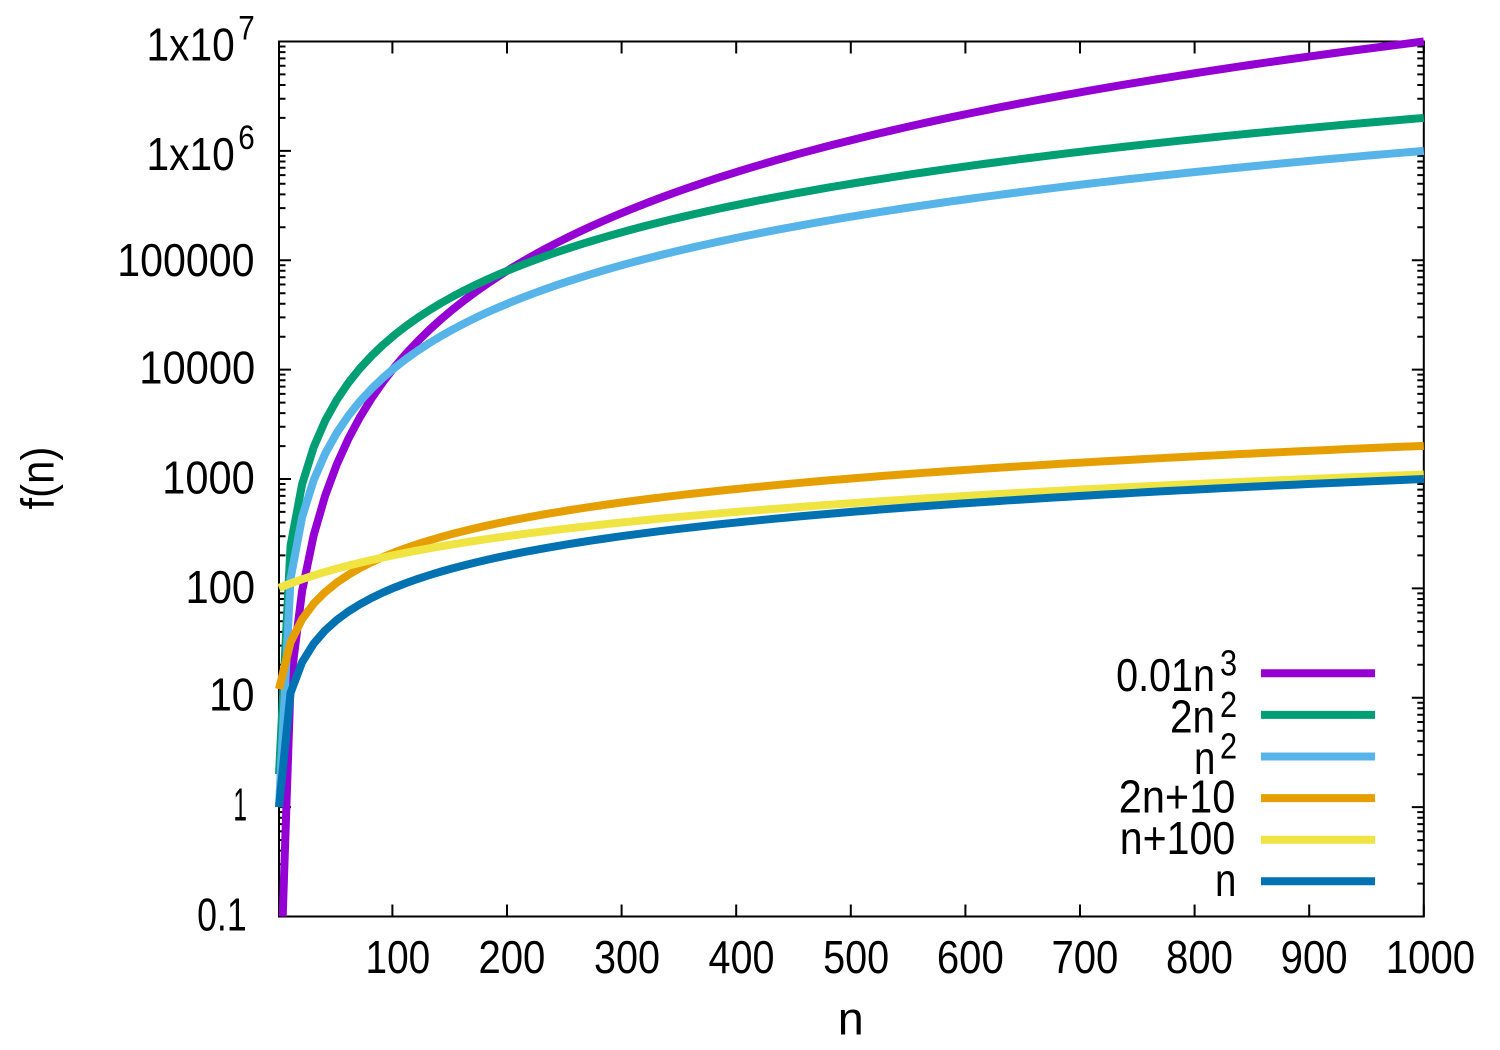 The image size is (1500, 1050). What do you see at coordinates (856, 957) in the screenshot?
I see `svg-text: 500` at bounding box center [856, 957].